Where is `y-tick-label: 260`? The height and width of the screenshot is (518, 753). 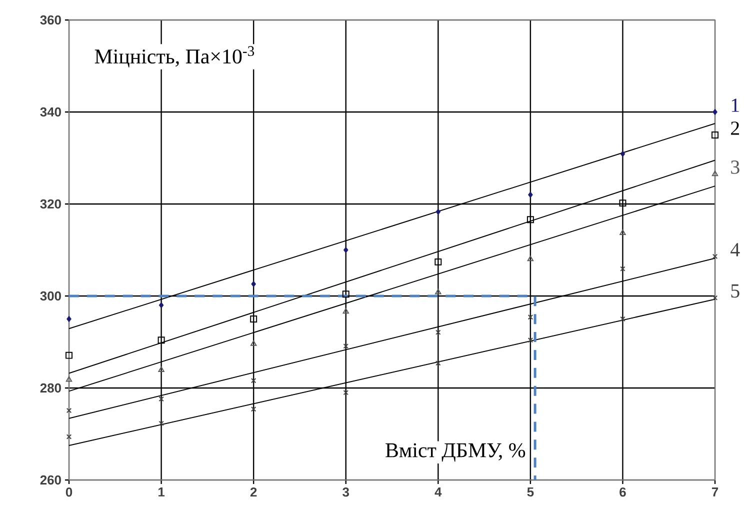
y-tick-label: 260 is located at coordinates (50, 480).